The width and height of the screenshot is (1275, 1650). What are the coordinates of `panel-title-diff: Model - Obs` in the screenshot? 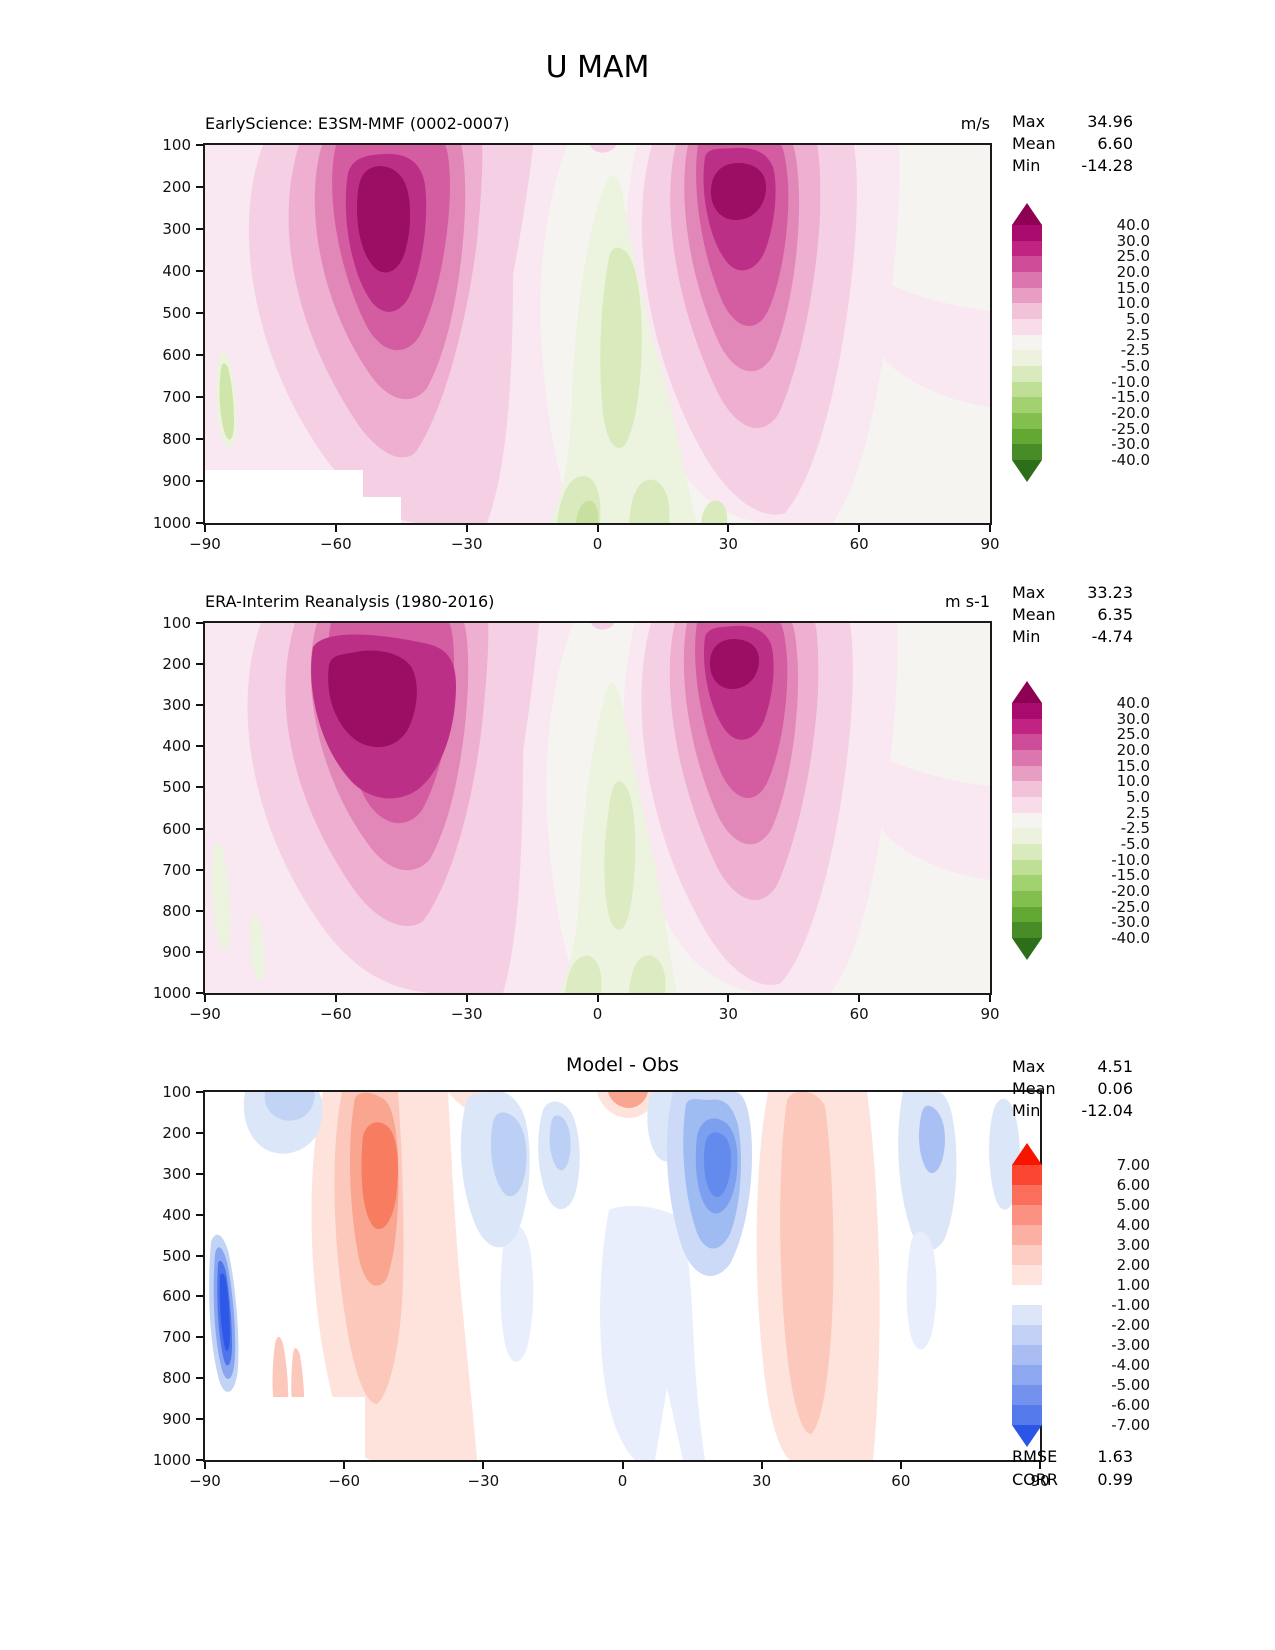 It's located at (622, 1065).